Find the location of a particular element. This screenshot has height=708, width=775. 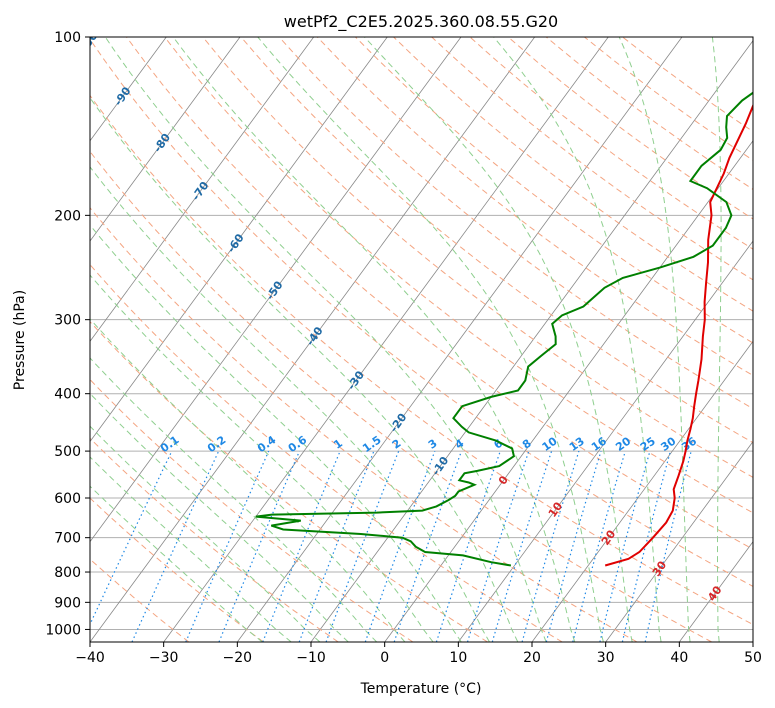

x-tick-label: −10 is located at coordinates (311, 658).